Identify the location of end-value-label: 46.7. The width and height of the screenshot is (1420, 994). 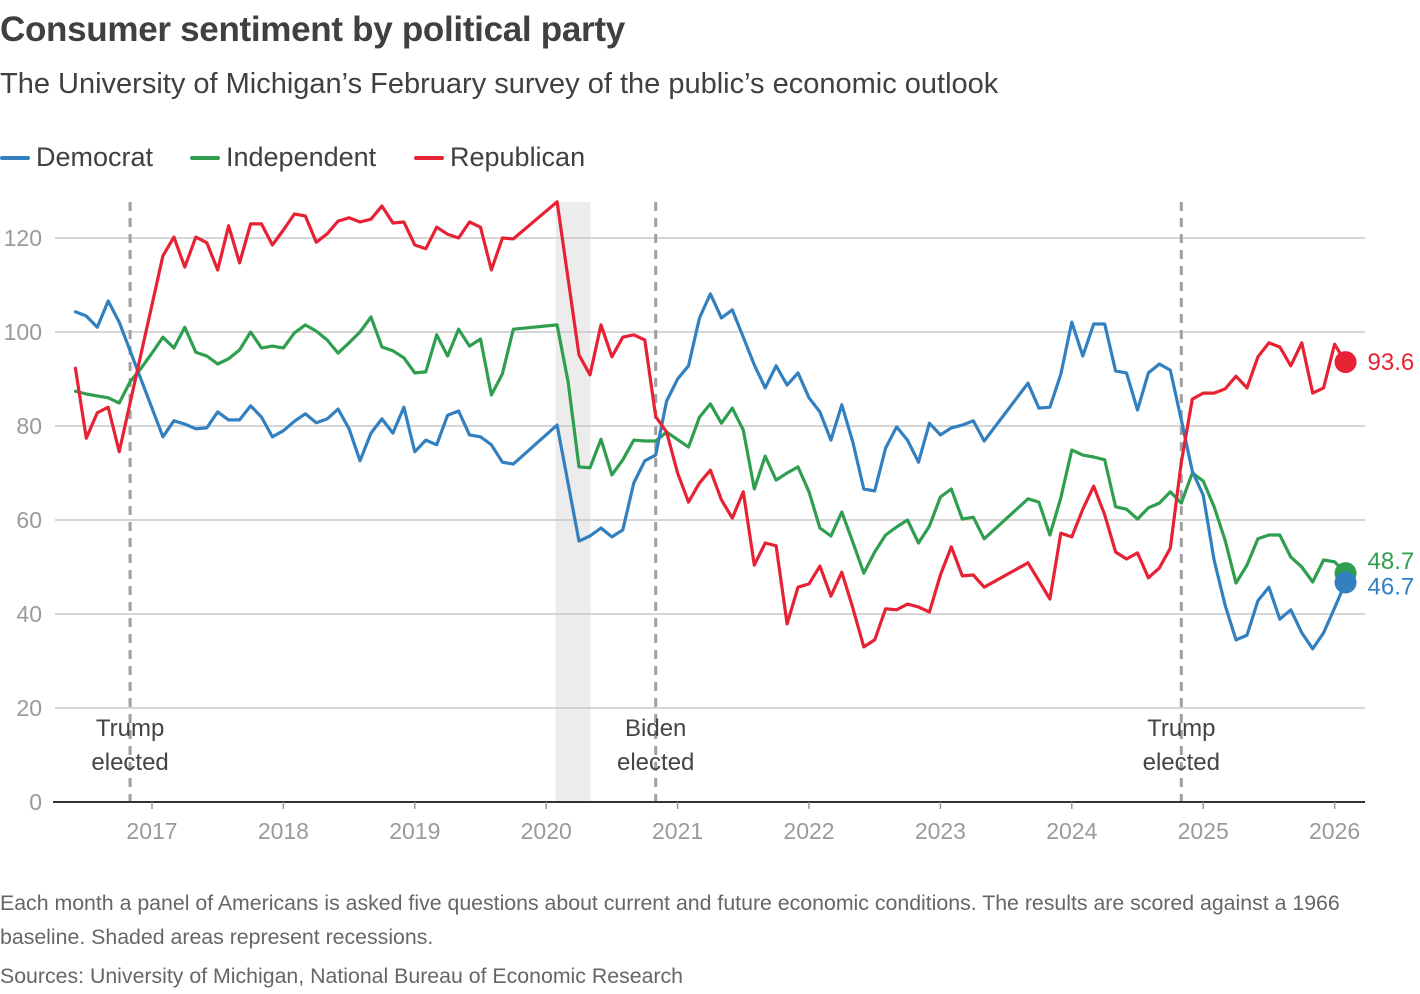
(1391, 587).